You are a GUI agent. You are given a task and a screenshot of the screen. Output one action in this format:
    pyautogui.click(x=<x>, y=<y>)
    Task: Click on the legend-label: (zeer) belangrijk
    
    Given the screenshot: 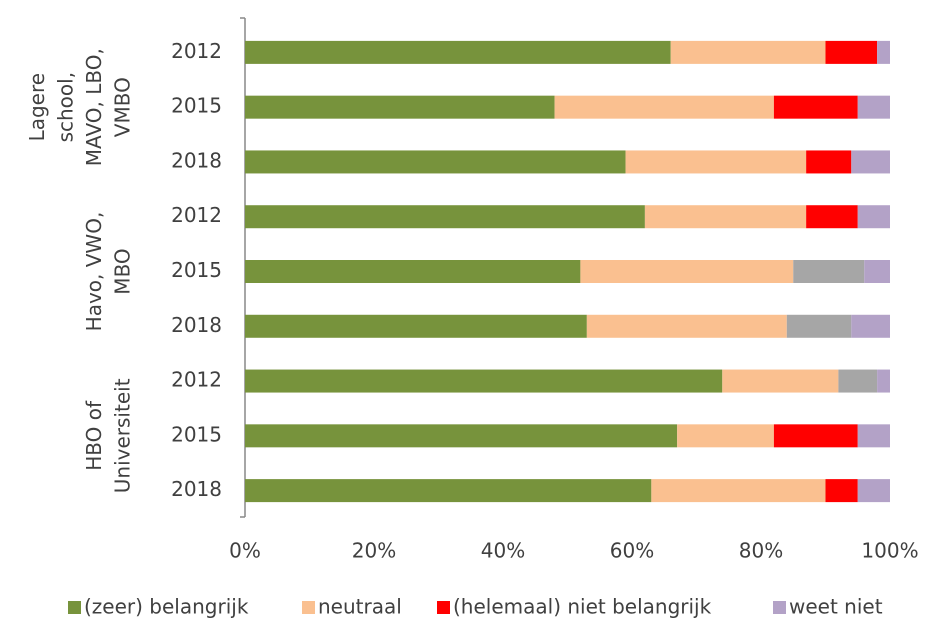 What is the action you would take?
    pyautogui.click(x=166, y=607)
    